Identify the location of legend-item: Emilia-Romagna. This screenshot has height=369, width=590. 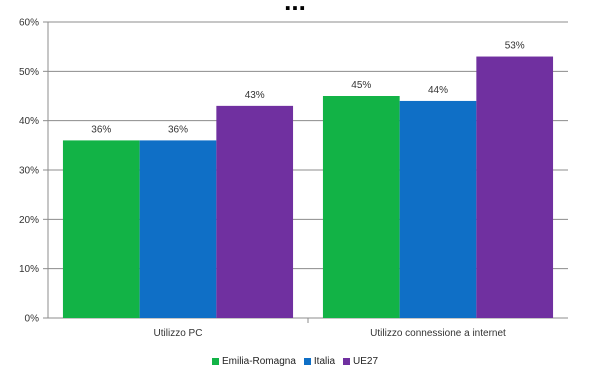
(253, 361).